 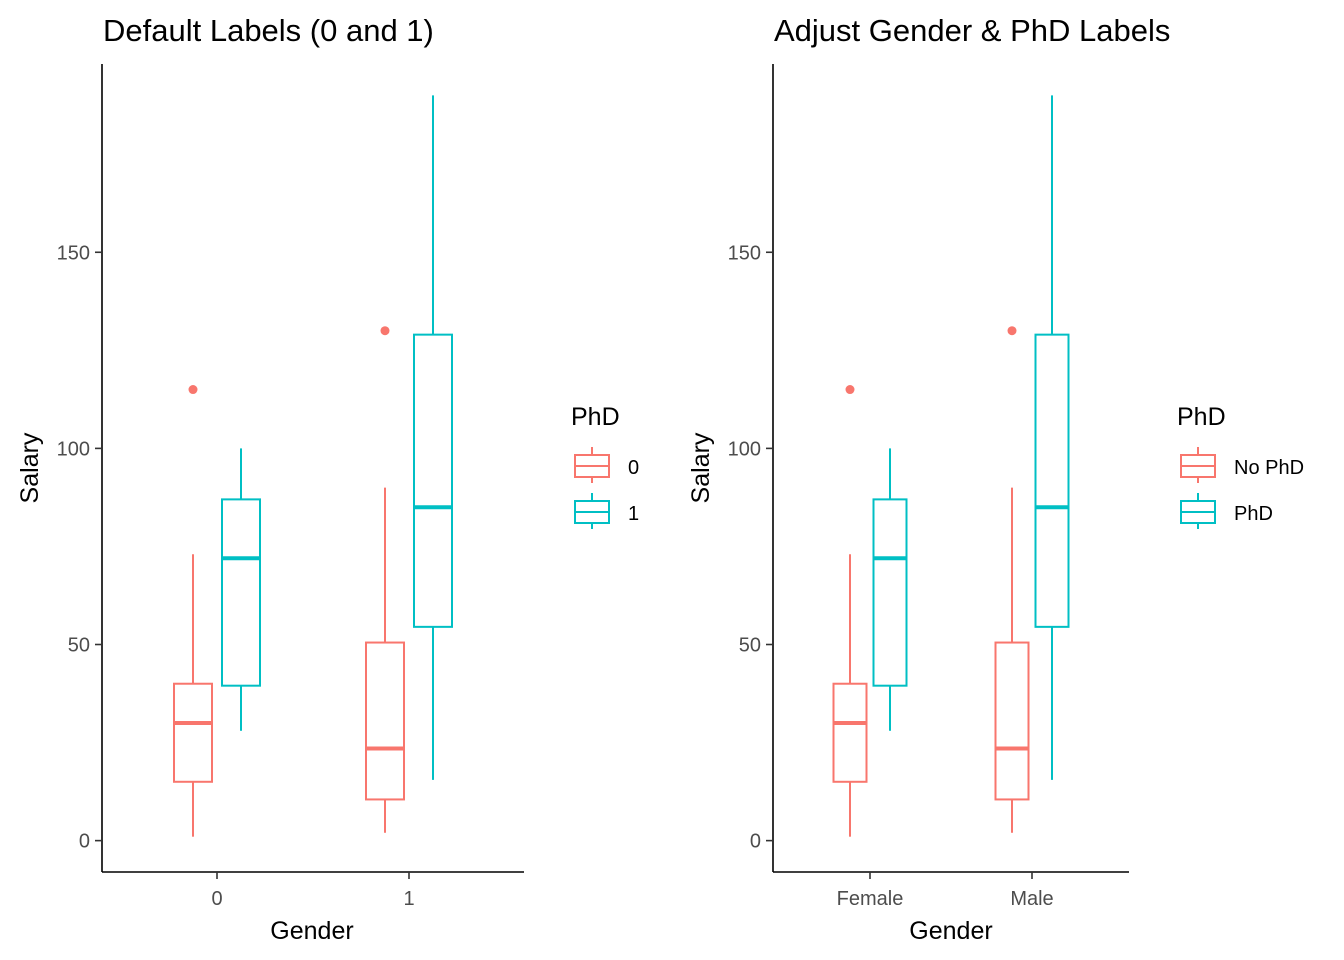 What do you see at coordinates (633, 468) in the screenshot?
I see `legend-label: 0` at bounding box center [633, 468].